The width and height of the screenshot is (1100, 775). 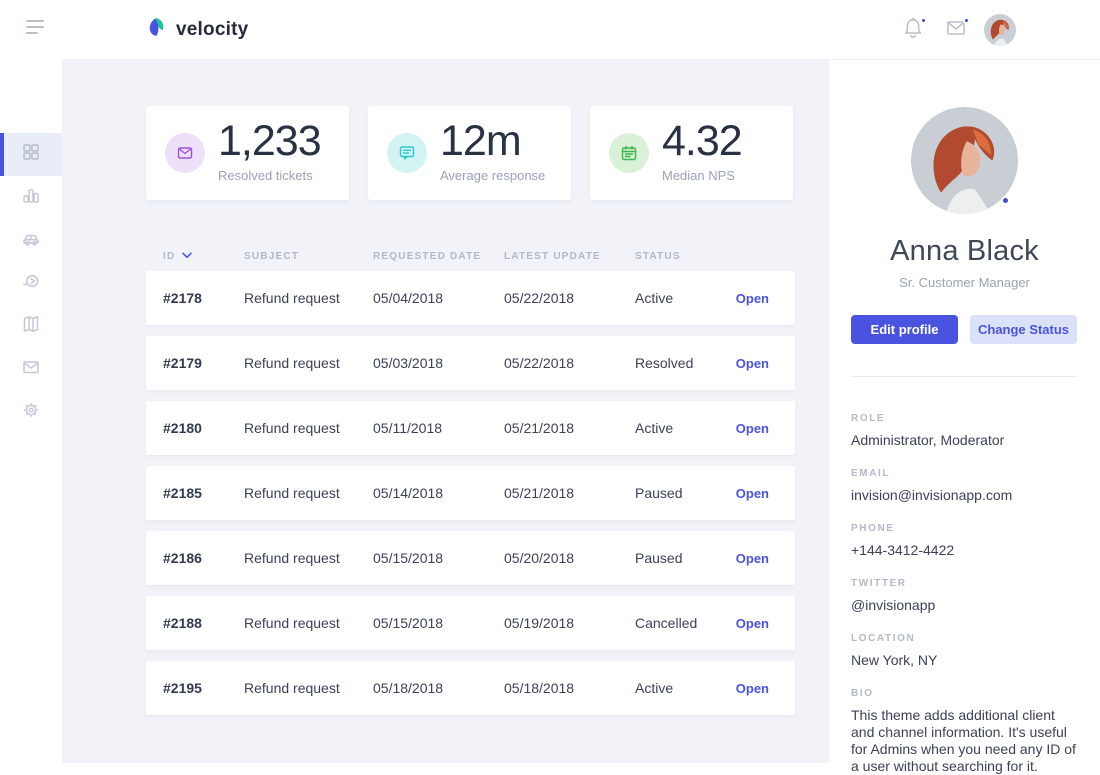 What do you see at coordinates (182, 623) in the screenshot?
I see `ticket-id: #2188` at bounding box center [182, 623].